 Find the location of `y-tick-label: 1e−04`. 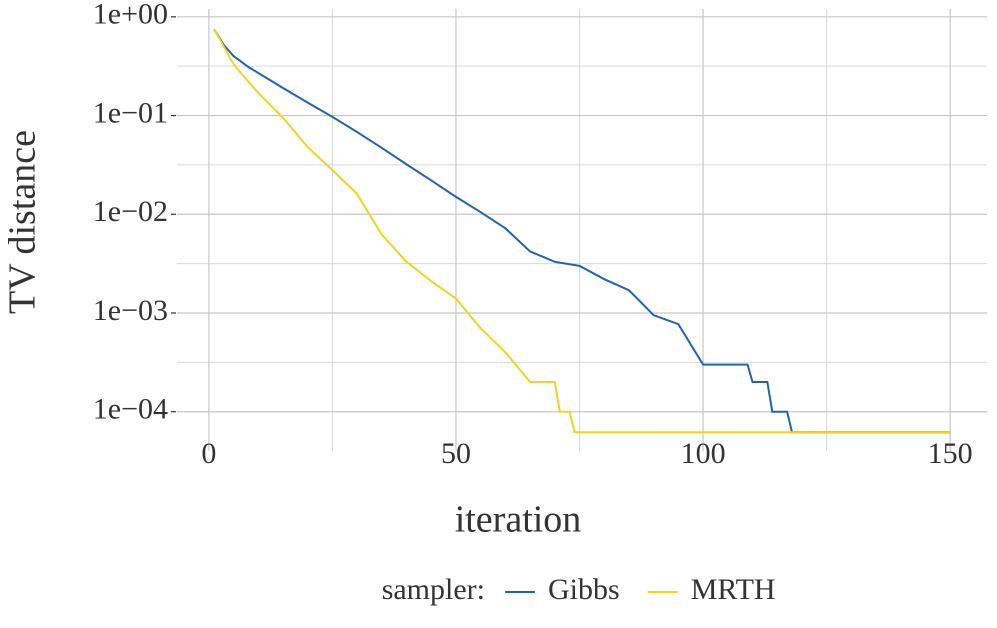

y-tick-label: 1e−04 is located at coordinates (130, 409).